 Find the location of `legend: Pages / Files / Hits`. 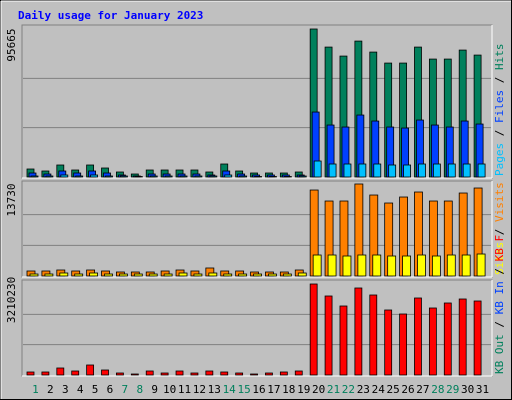

legend: Pages / Files / Hits is located at coordinates (499, 110).